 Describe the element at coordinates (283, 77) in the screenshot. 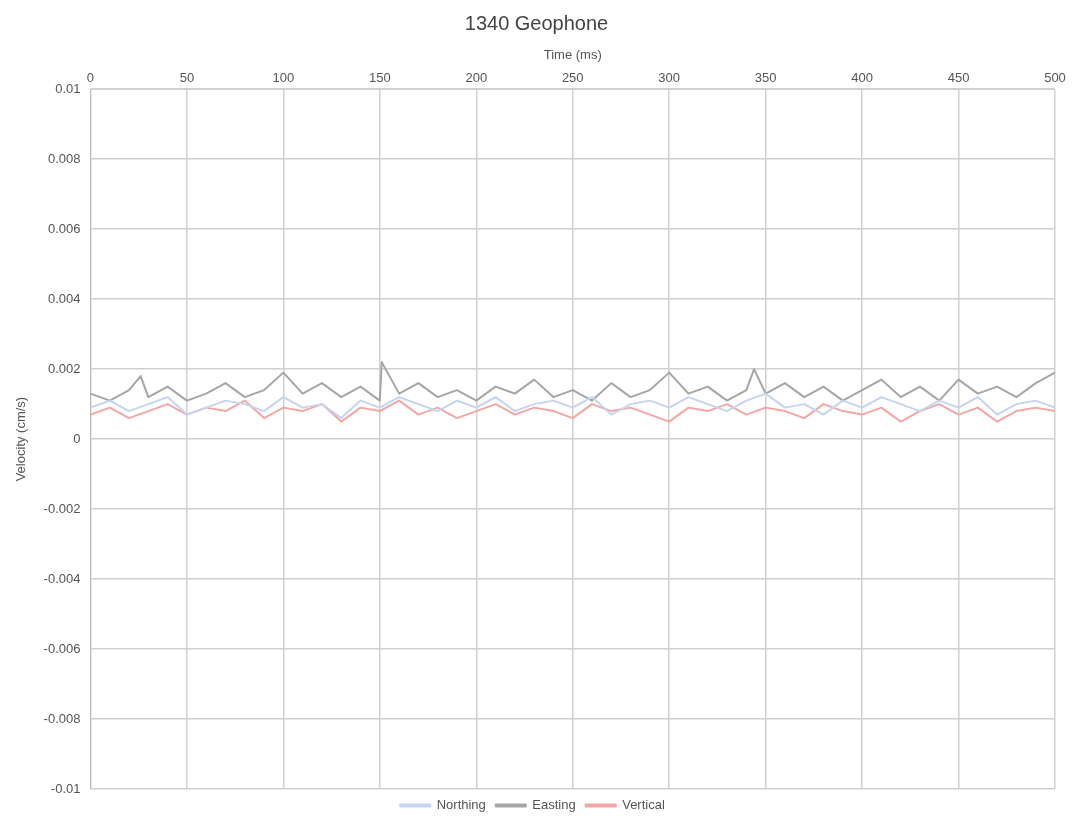

I see `x-tick-label: 100` at that location.